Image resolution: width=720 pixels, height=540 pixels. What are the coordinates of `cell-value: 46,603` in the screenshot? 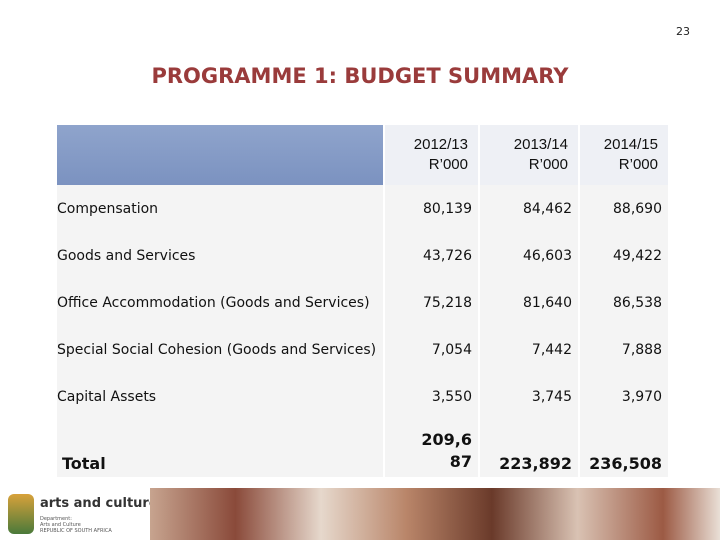 It's located at (529, 255).